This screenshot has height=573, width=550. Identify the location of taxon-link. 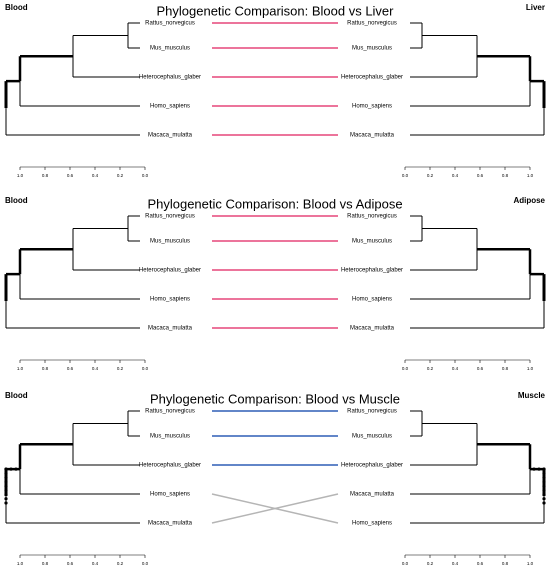
(275, 508).